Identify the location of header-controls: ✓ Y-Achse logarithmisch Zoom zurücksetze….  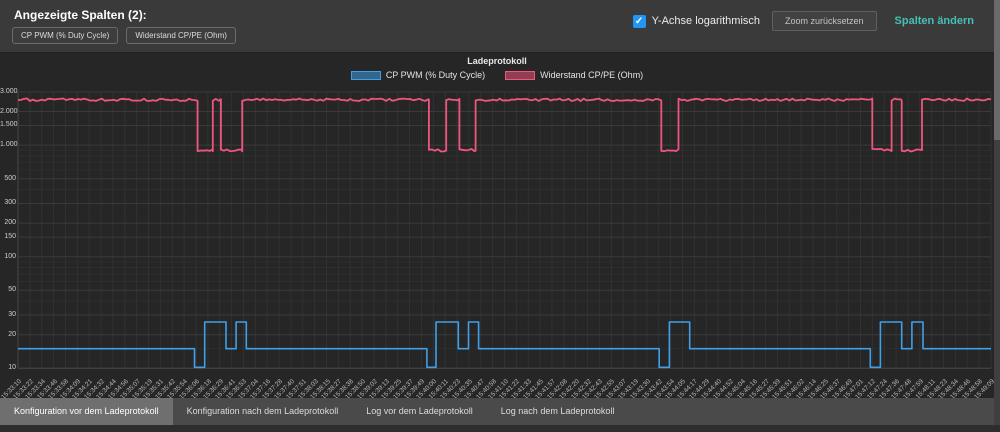
(806, 21).